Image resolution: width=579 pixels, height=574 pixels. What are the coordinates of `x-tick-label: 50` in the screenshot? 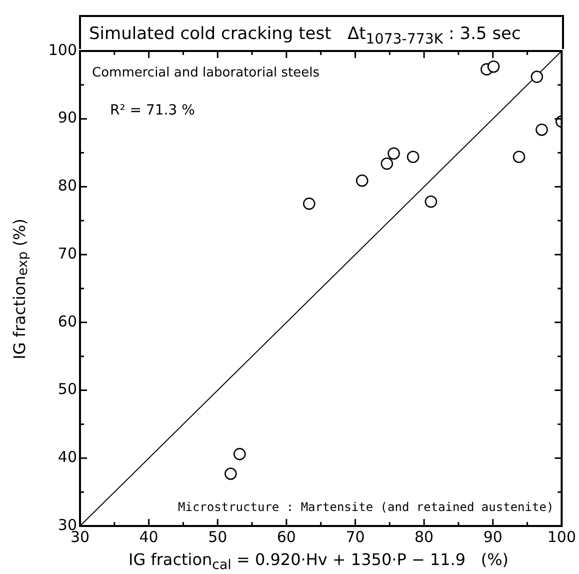 It's located at (218, 537).